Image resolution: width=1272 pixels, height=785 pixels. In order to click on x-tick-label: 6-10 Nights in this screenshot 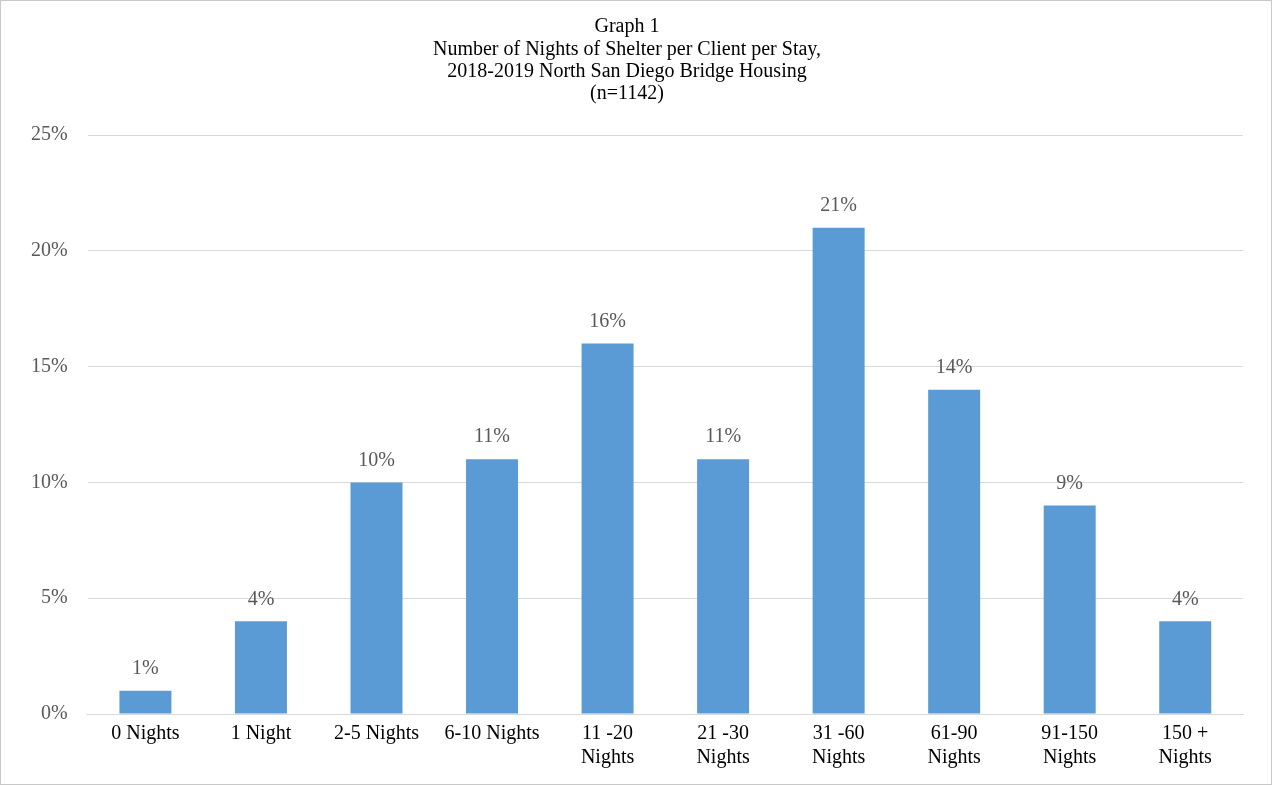, I will do `click(492, 733)`.